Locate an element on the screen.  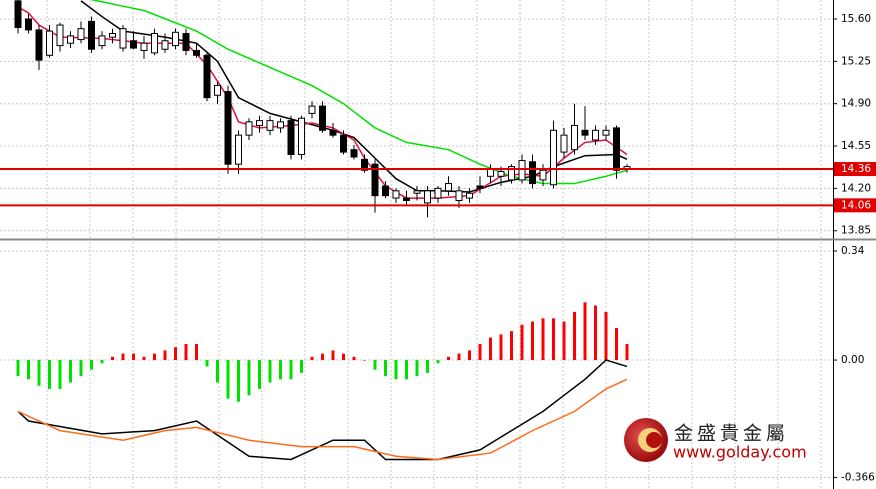
level-label: 14.06 is located at coordinates (856, 205).